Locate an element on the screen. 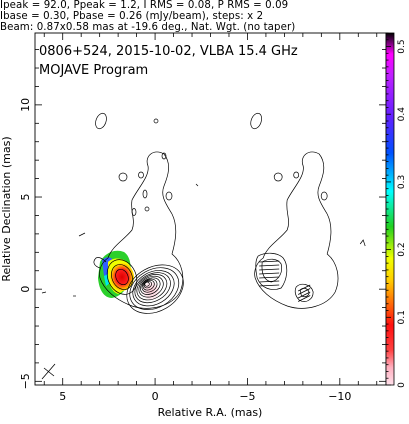  pol-contour-speck is located at coordinates (362, 243).